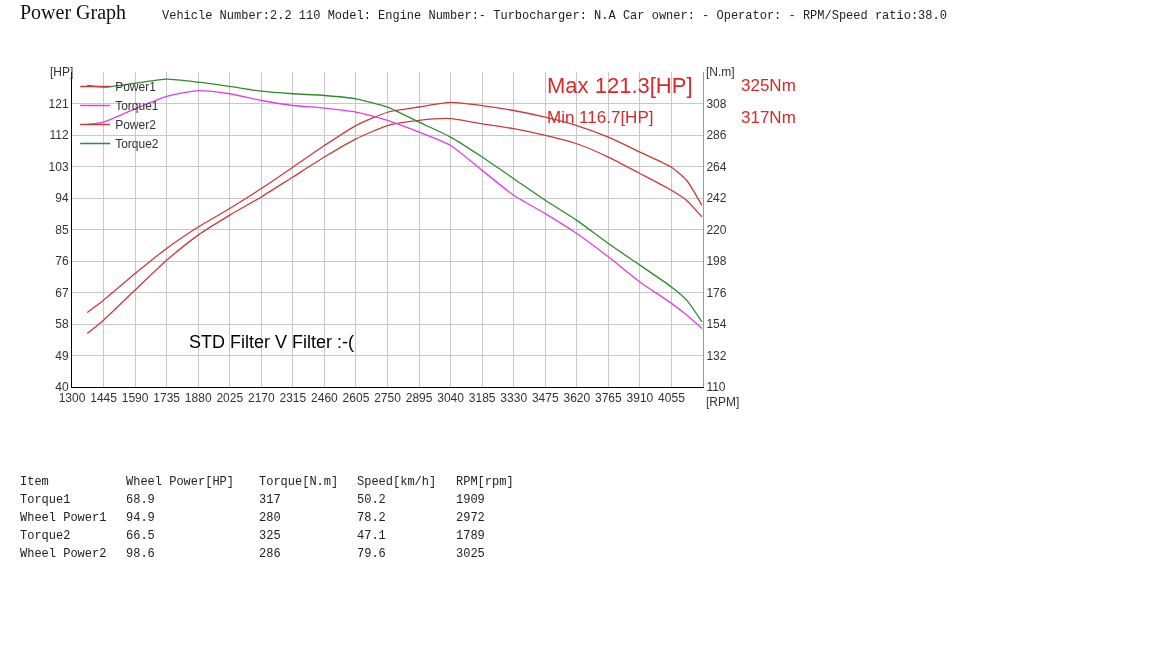 This screenshot has height=650, width=1155. Describe the element at coordinates (270, 536) in the screenshot. I see `text: 325` at that location.